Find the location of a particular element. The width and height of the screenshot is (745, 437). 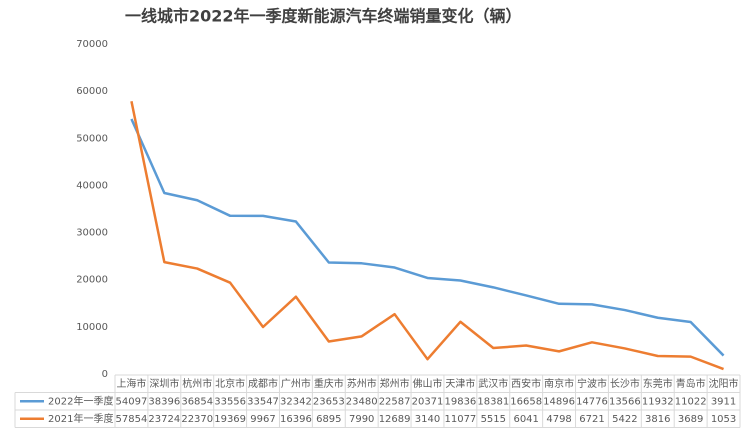

table-value: 3911 is located at coordinates (723, 401).